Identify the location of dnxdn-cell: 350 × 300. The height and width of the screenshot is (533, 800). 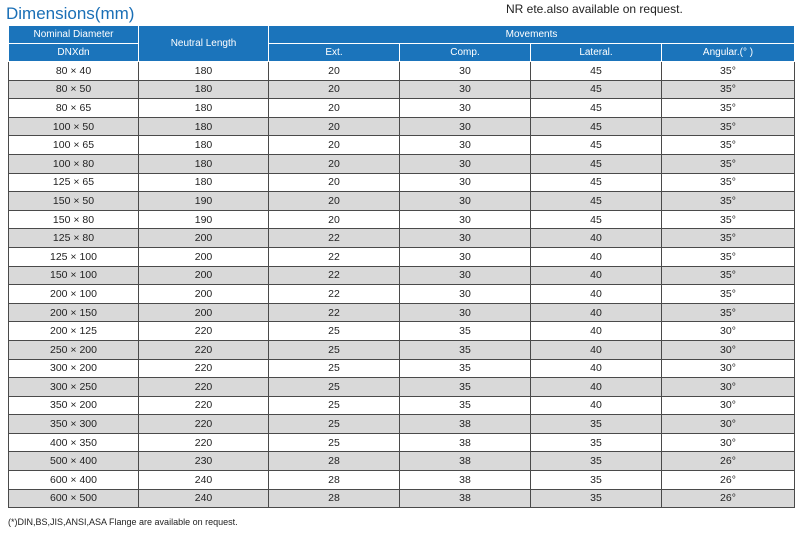
(73, 424).